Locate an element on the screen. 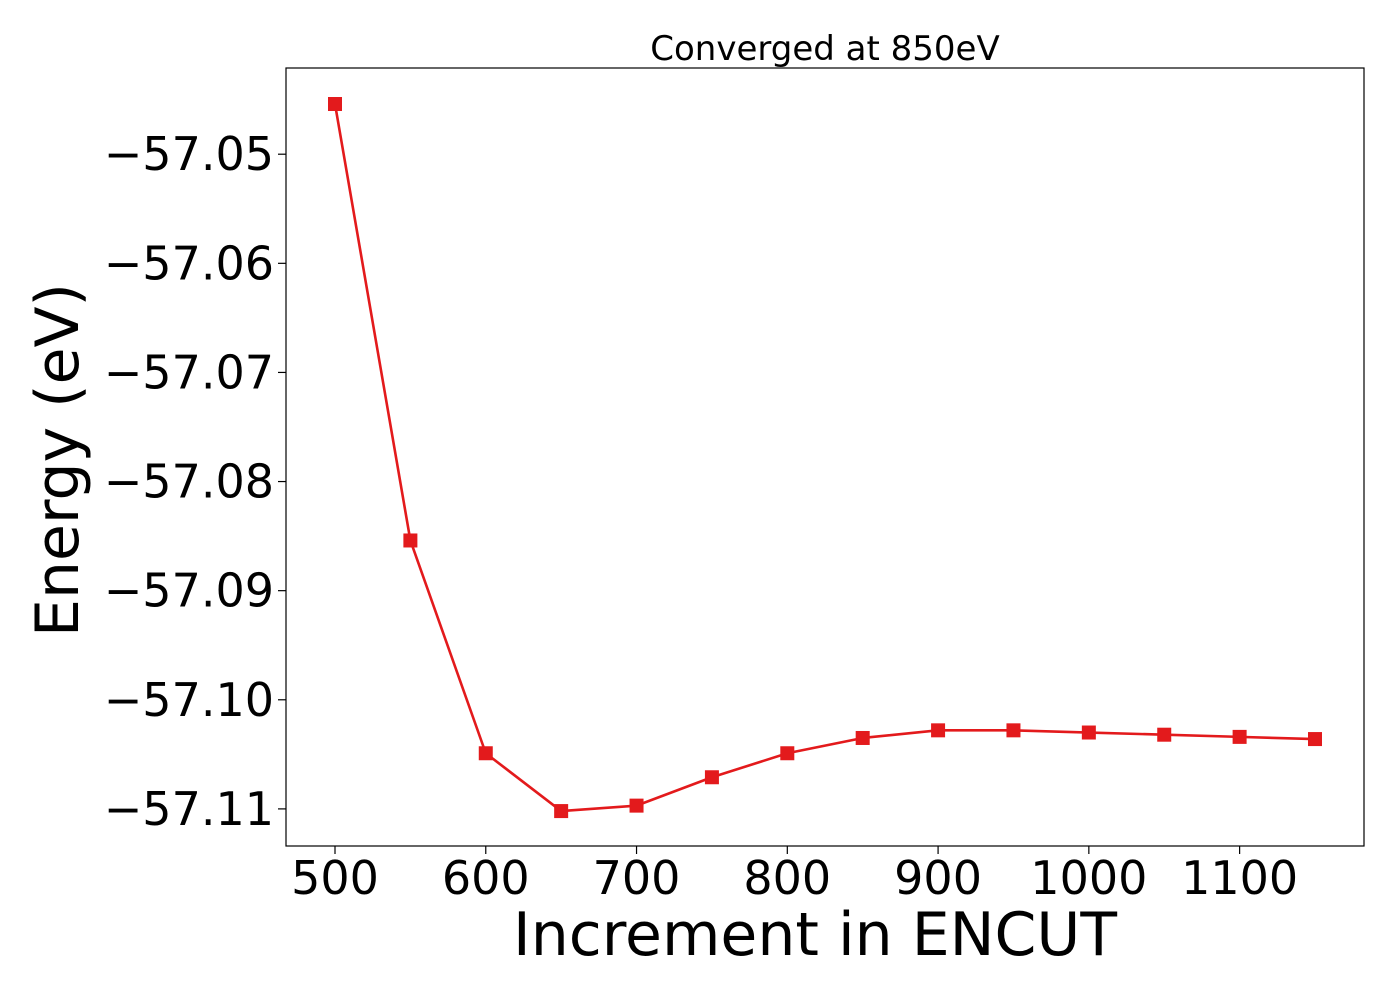 This screenshot has width=1400, height=1000. x-tick-label: 500 is located at coordinates (335, 878).